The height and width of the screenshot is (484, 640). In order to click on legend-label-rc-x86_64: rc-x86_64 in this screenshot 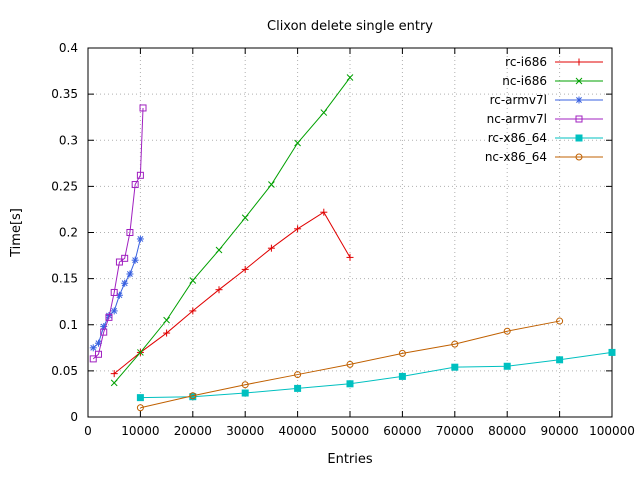, I will do `click(517, 138)`.